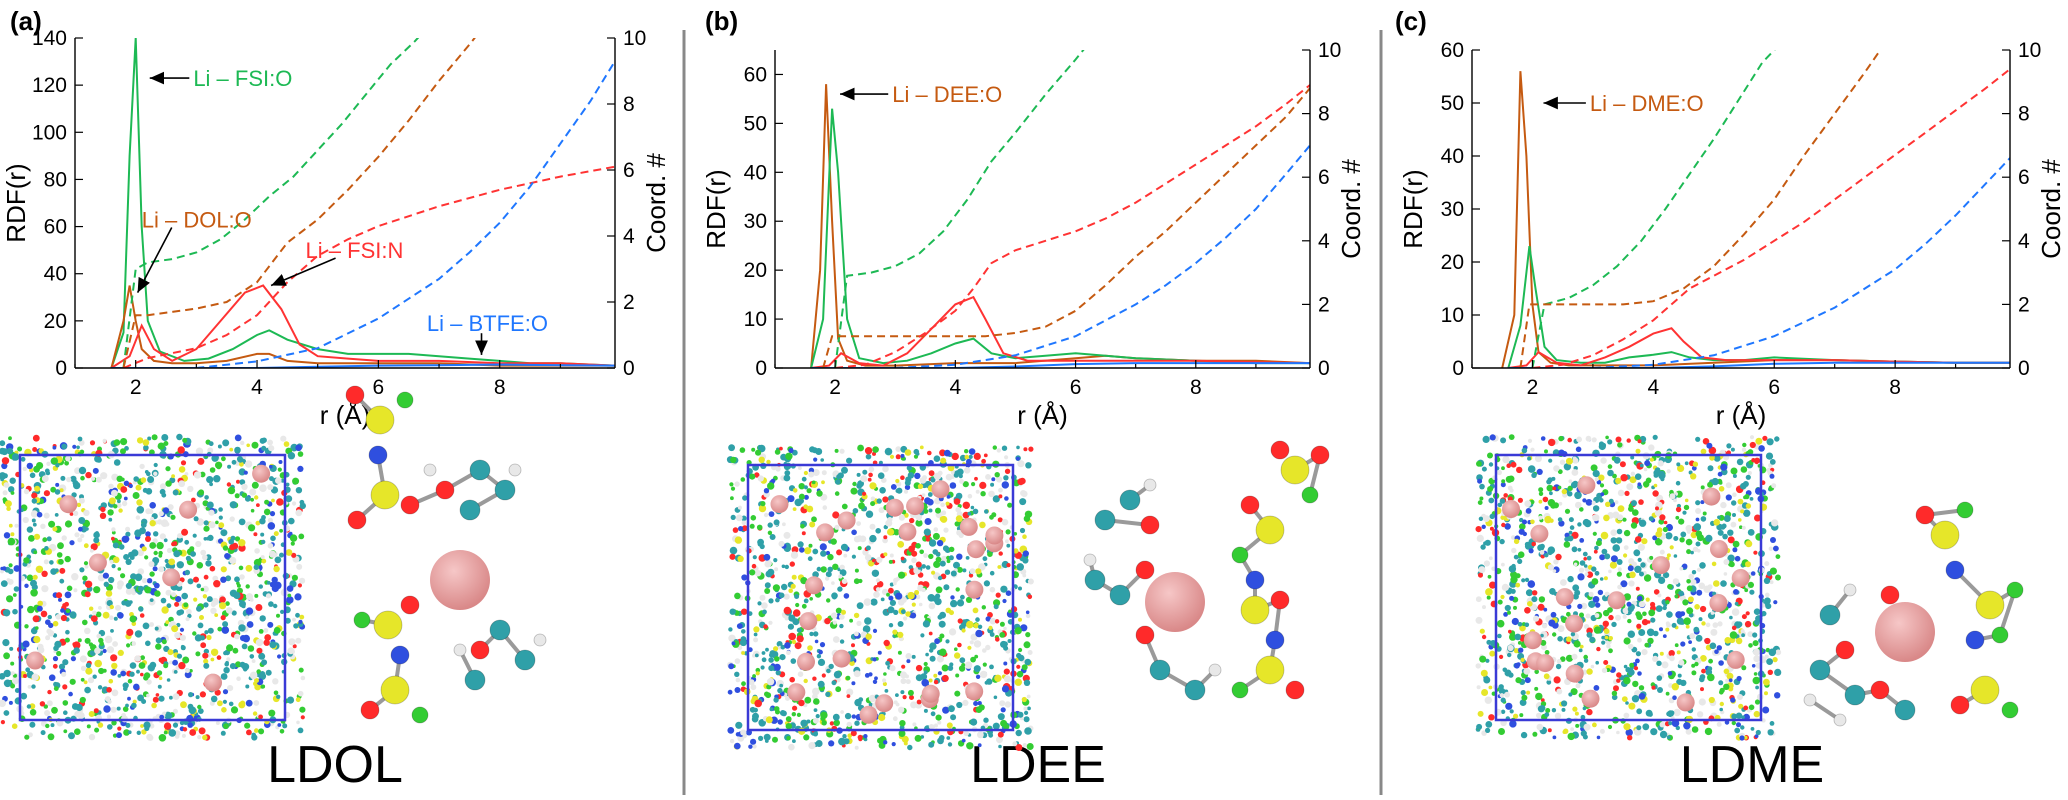 This screenshot has width=2068, height=800. What do you see at coordinates (1452, 315) in the screenshot?
I see `y-tick-label: 10` at bounding box center [1452, 315].